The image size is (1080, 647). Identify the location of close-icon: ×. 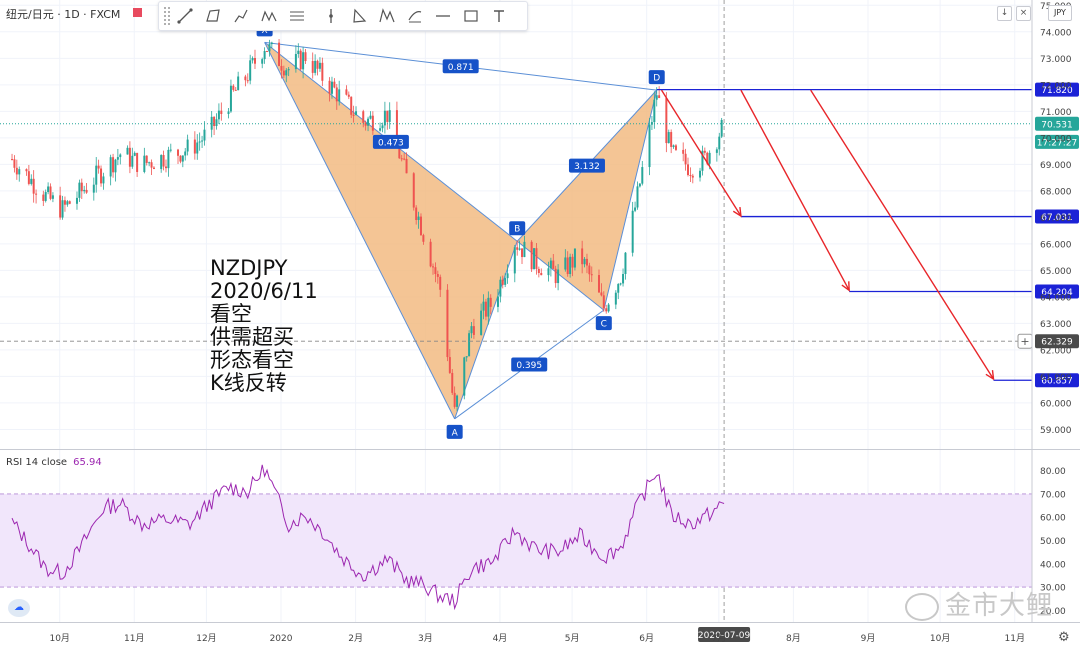
(1023, 13).